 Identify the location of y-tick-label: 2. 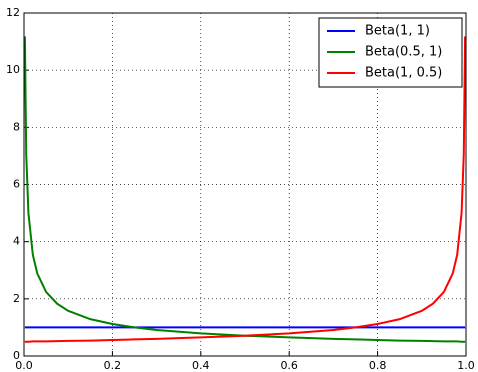
(16, 298).